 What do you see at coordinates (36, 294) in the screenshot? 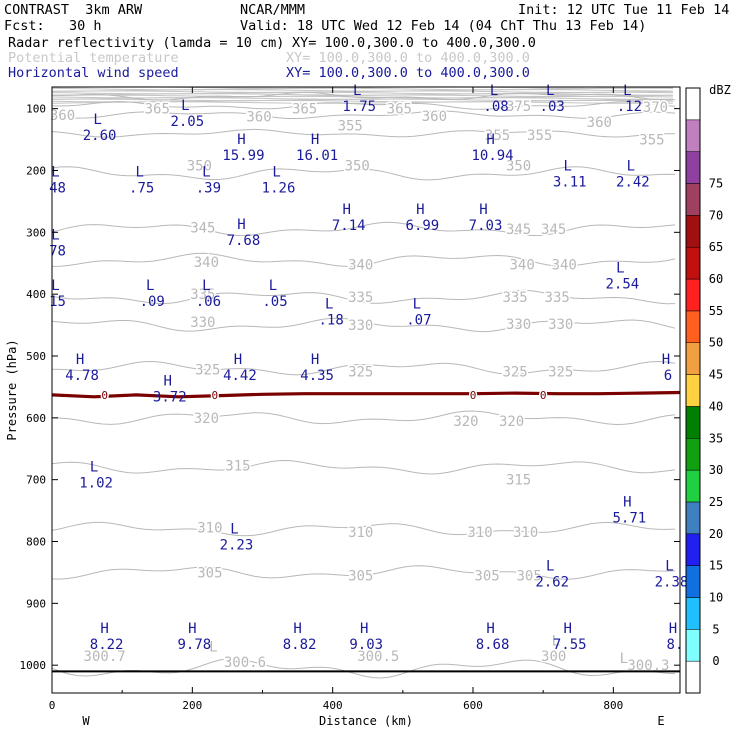
I see `y-tick-label: 400` at bounding box center [36, 294].